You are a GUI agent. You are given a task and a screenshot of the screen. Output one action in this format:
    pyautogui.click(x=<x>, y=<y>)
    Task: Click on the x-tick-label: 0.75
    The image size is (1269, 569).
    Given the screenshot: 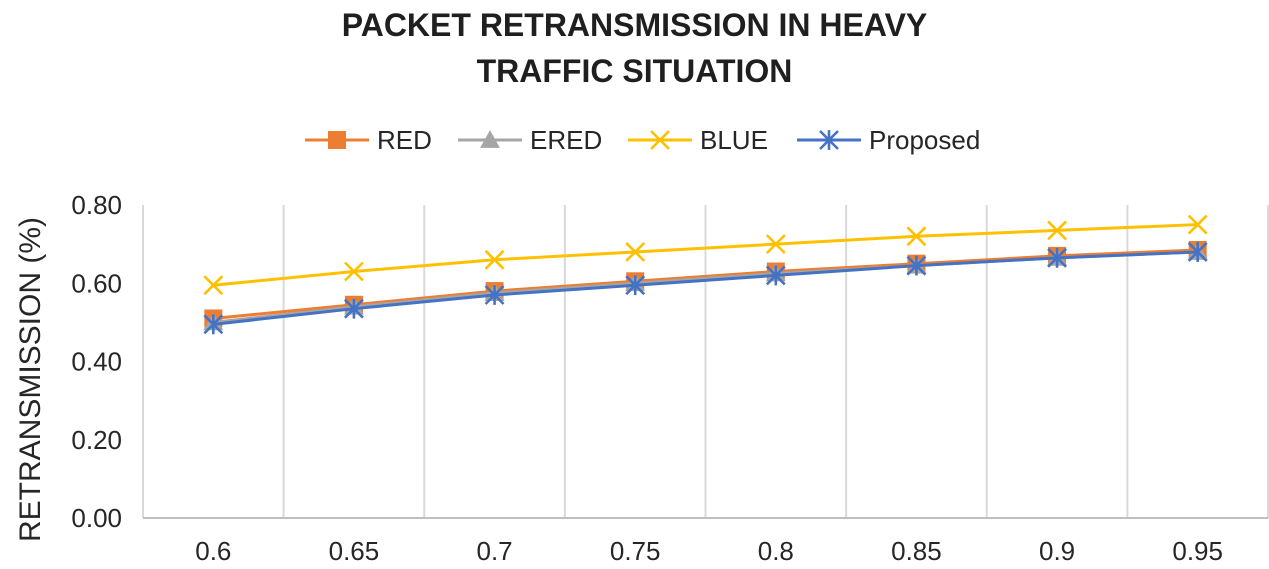 What is the action you would take?
    pyautogui.click(x=635, y=551)
    